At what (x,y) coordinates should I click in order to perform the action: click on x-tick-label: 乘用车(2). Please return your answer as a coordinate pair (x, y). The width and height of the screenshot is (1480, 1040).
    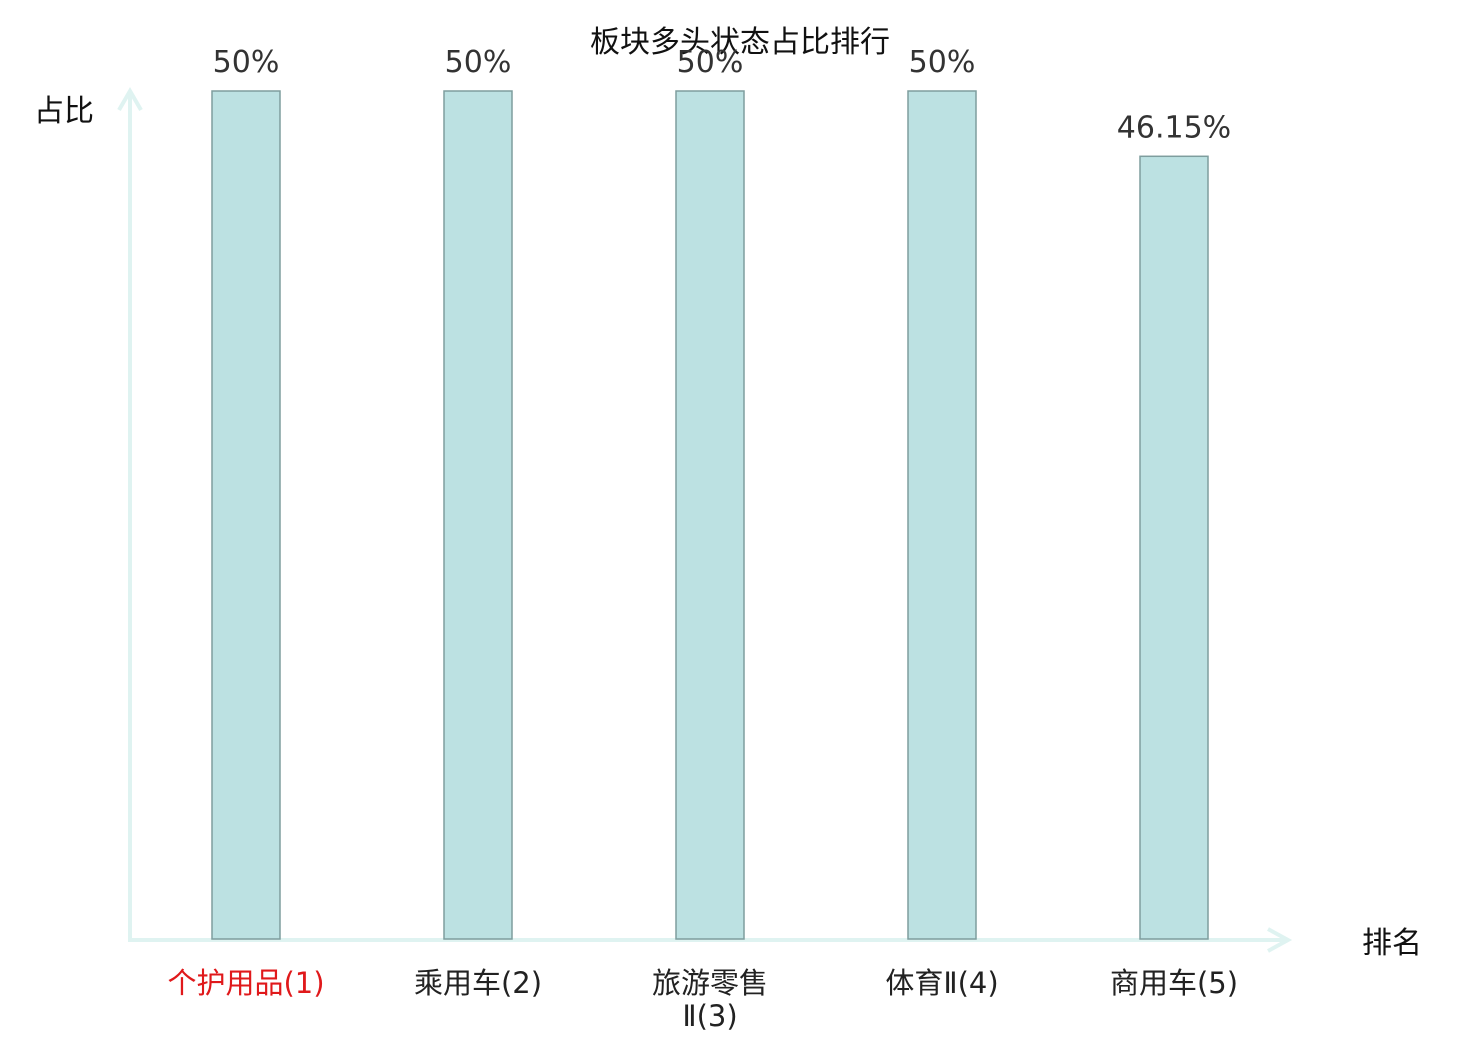
    Looking at the image, I should click on (478, 983).